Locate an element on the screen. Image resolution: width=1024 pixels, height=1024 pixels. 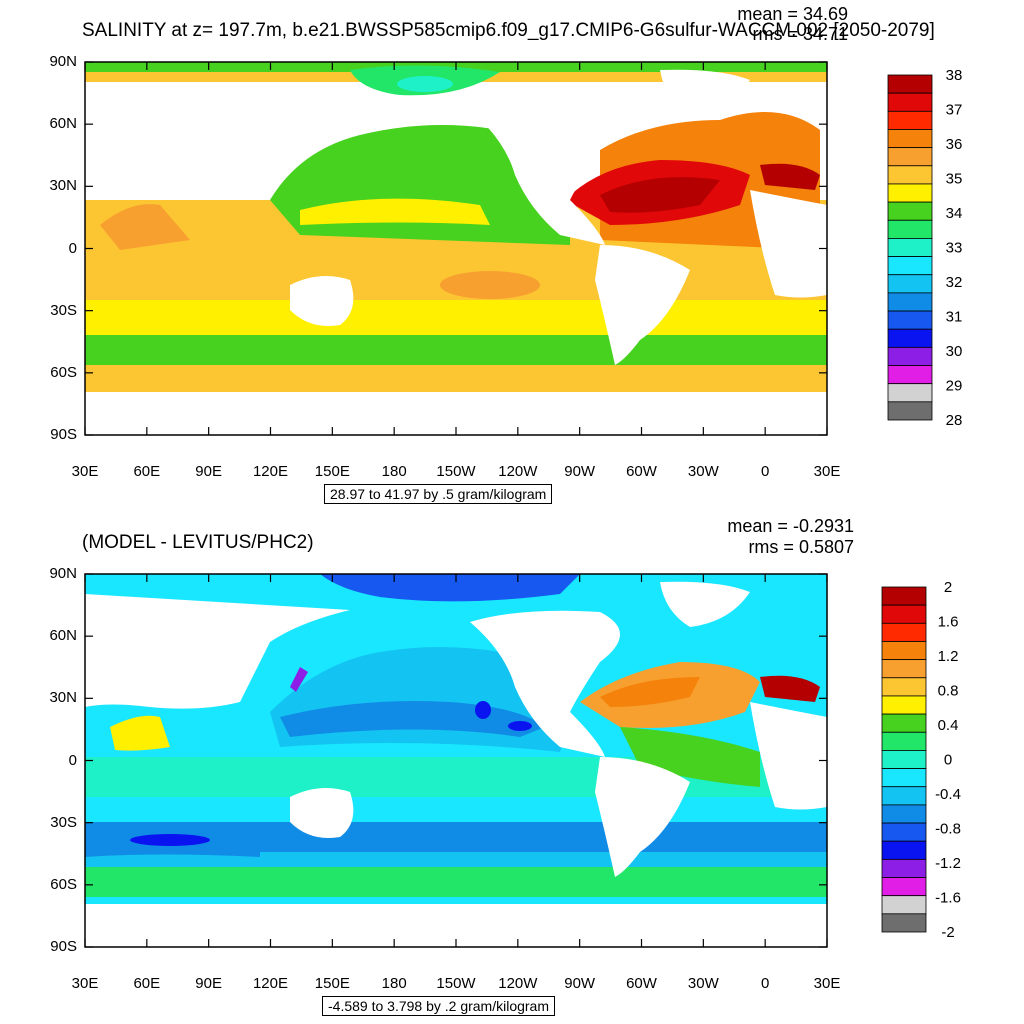
lat-label: 90N is located at coordinates (63, 573).